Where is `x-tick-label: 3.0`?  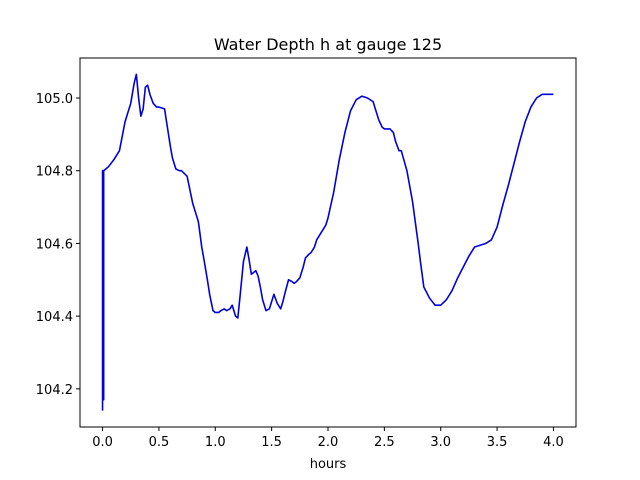
x-tick-label: 3.0 is located at coordinates (440, 442).